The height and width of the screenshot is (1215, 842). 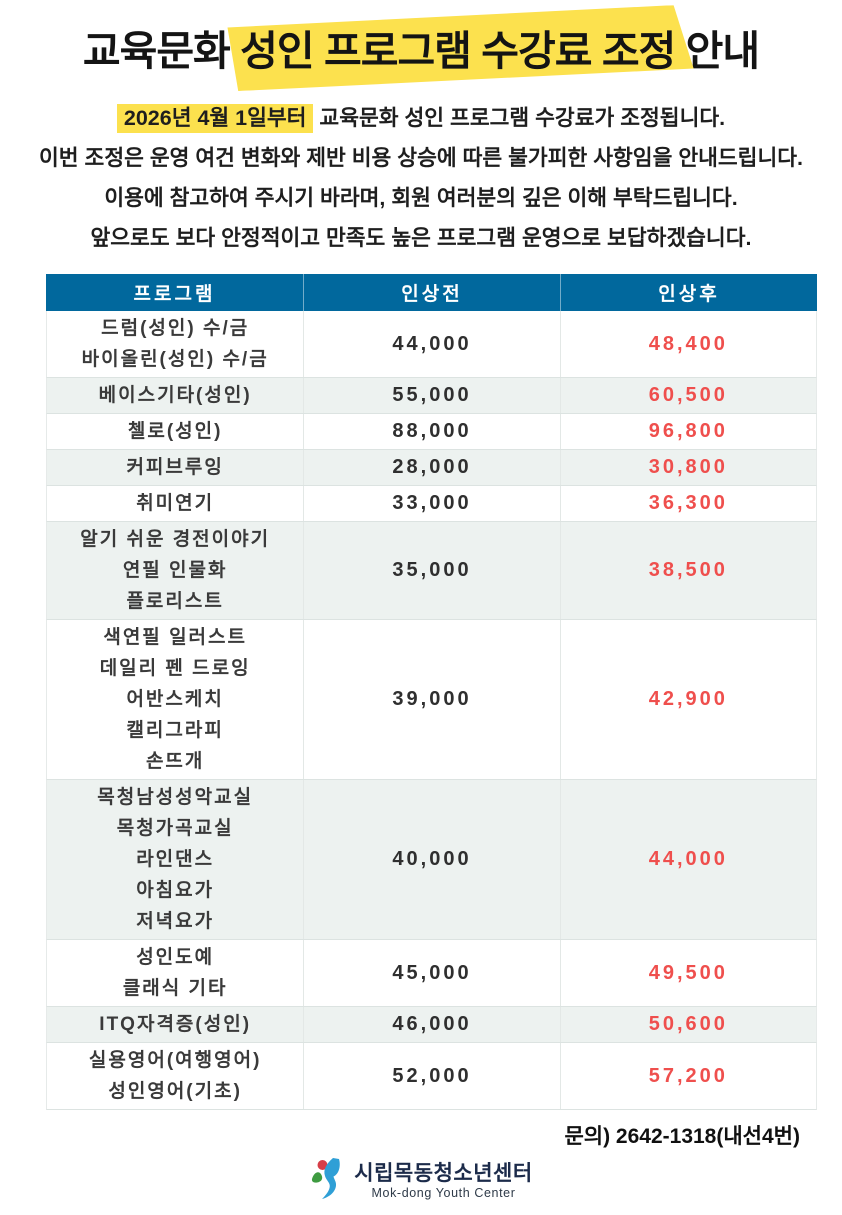 I want to click on table-row: 커피브루잉 28,000 30,800, so click(x=431, y=468).